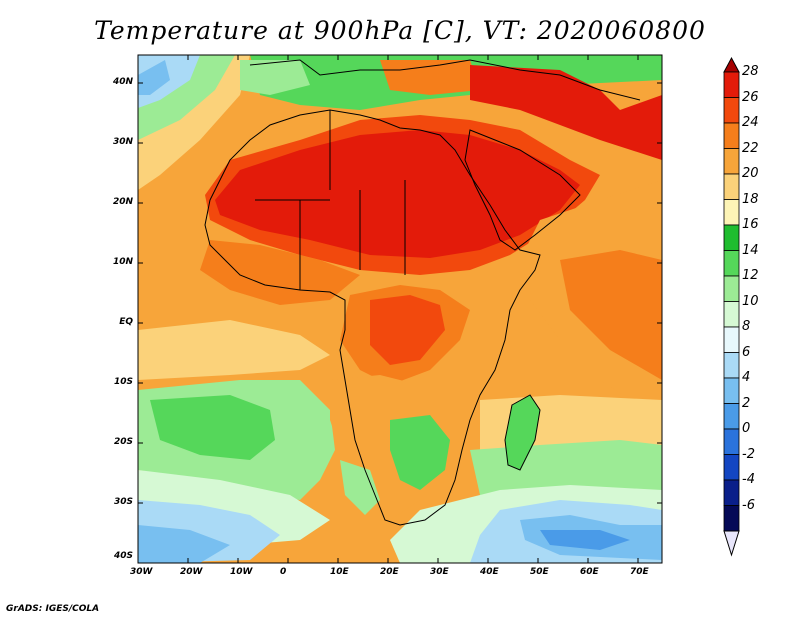 The width and height of the screenshot is (800, 618). I want to click on grads-credit: GrADS: IGES/COLA, so click(53, 609).